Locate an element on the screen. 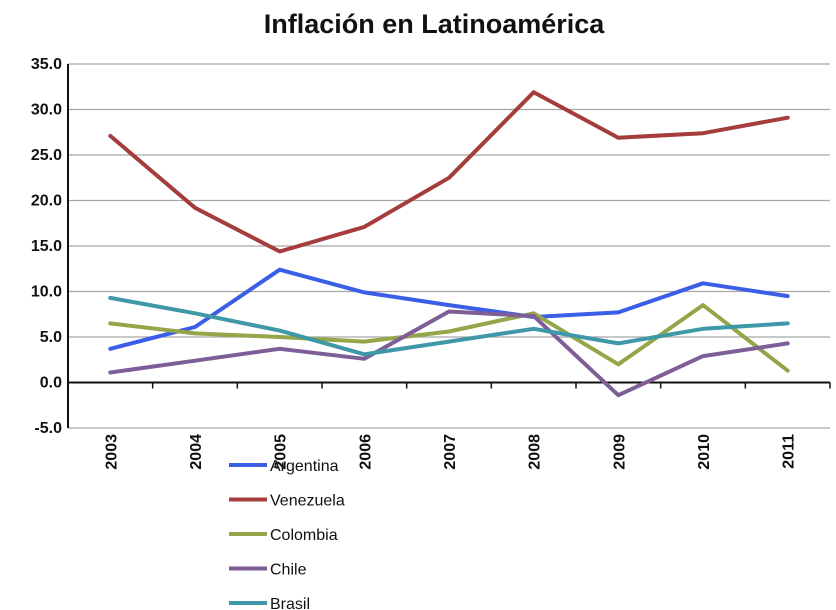 Image resolution: width=836 pixels, height=610 pixels. y-tick-label: 15.0 is located at coordinates (46, 246).